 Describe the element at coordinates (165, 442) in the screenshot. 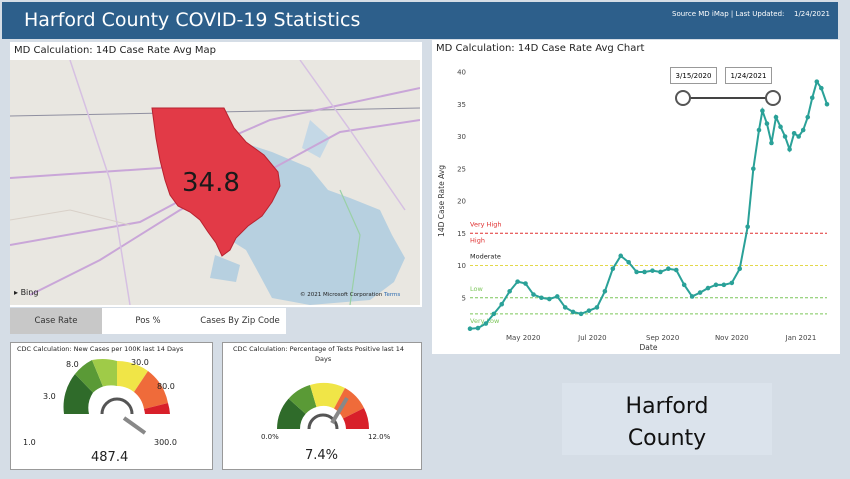

I see `gauge-cases-tick-300: 300.0` at that location.